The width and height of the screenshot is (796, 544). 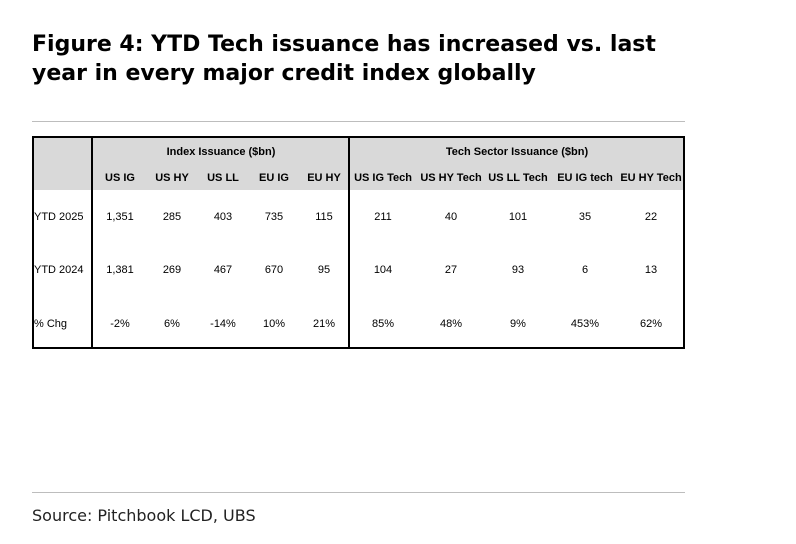 What do you see at coordinates (451, 178) in the screenshot?
I see `column-header: US HY Tech` at bounding box center [451, 178].